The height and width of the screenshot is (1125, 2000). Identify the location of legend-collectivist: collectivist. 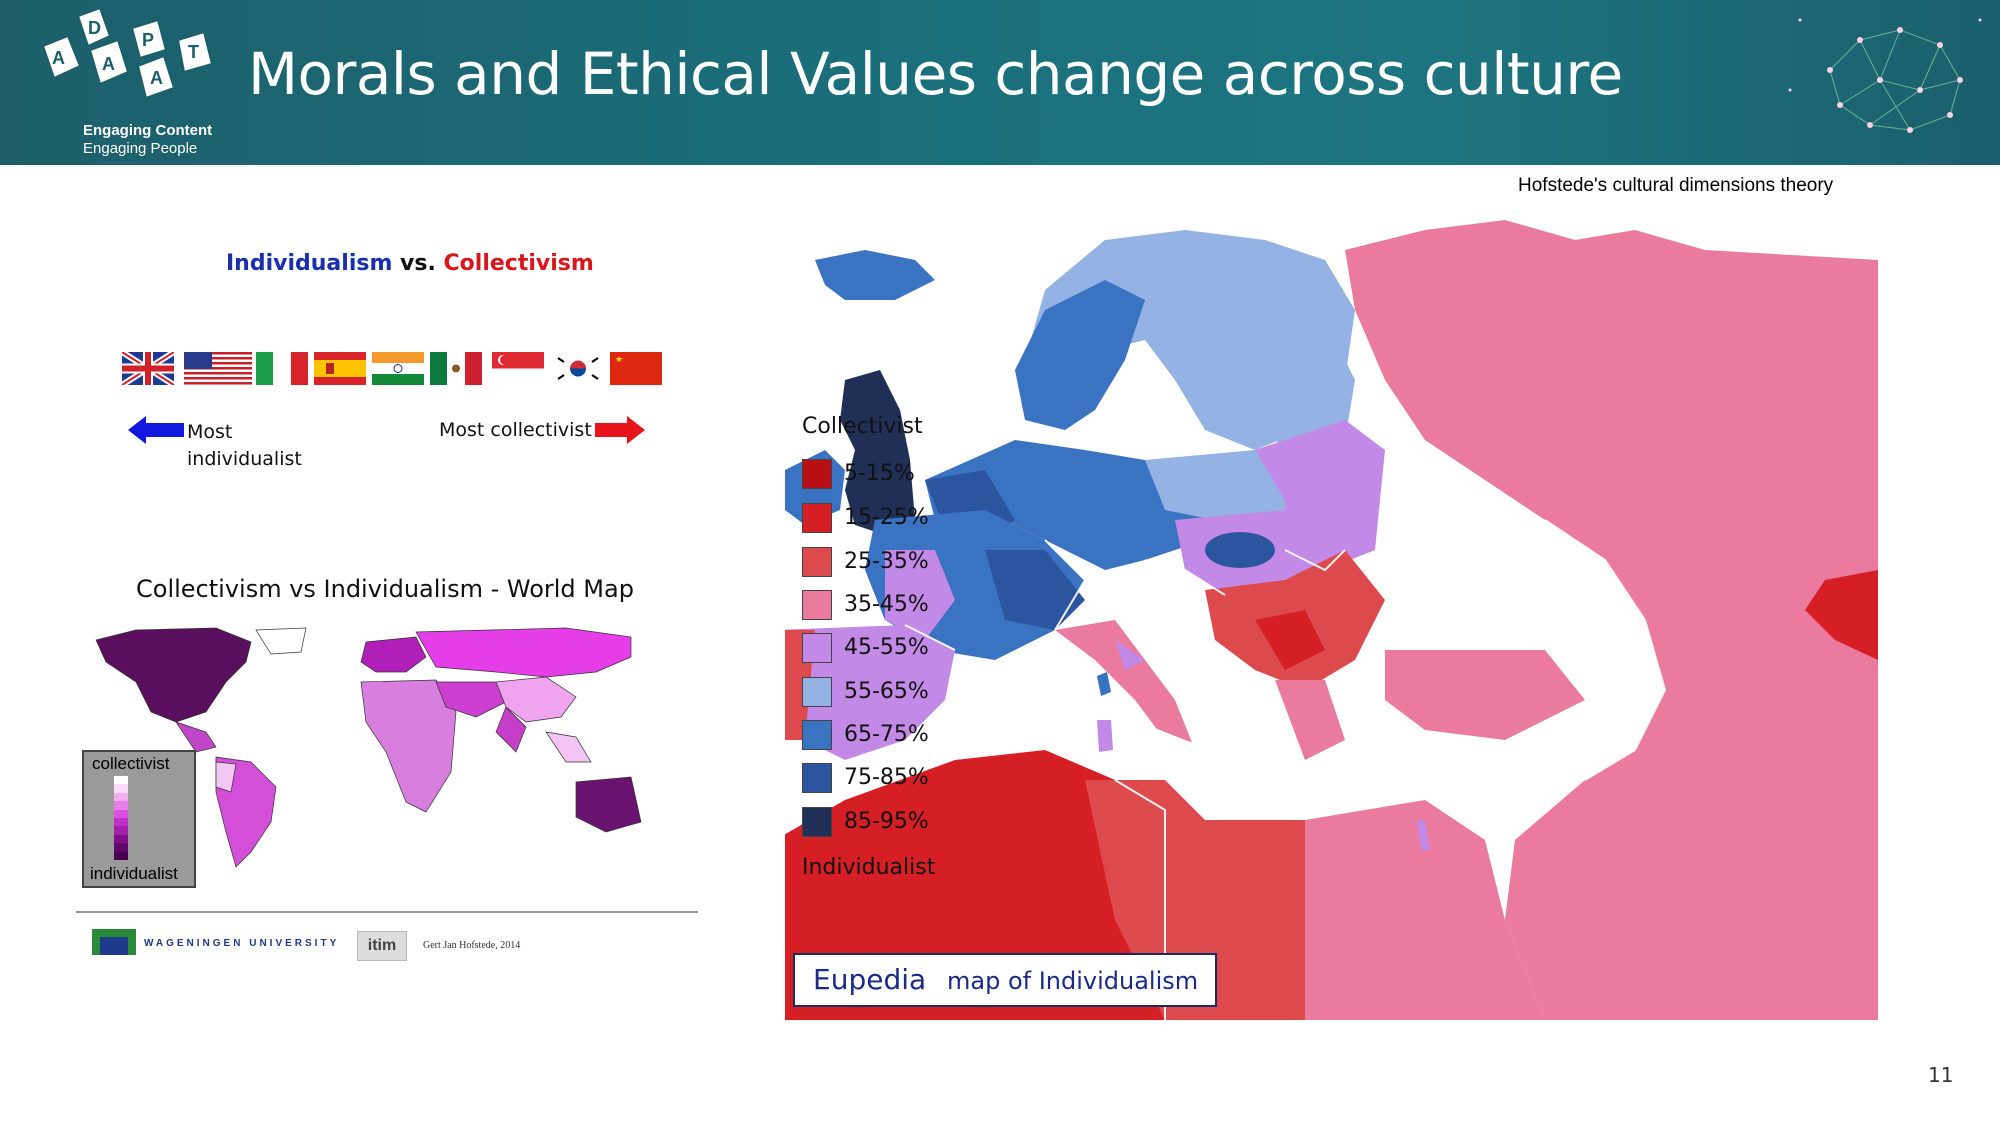
(131, 763).